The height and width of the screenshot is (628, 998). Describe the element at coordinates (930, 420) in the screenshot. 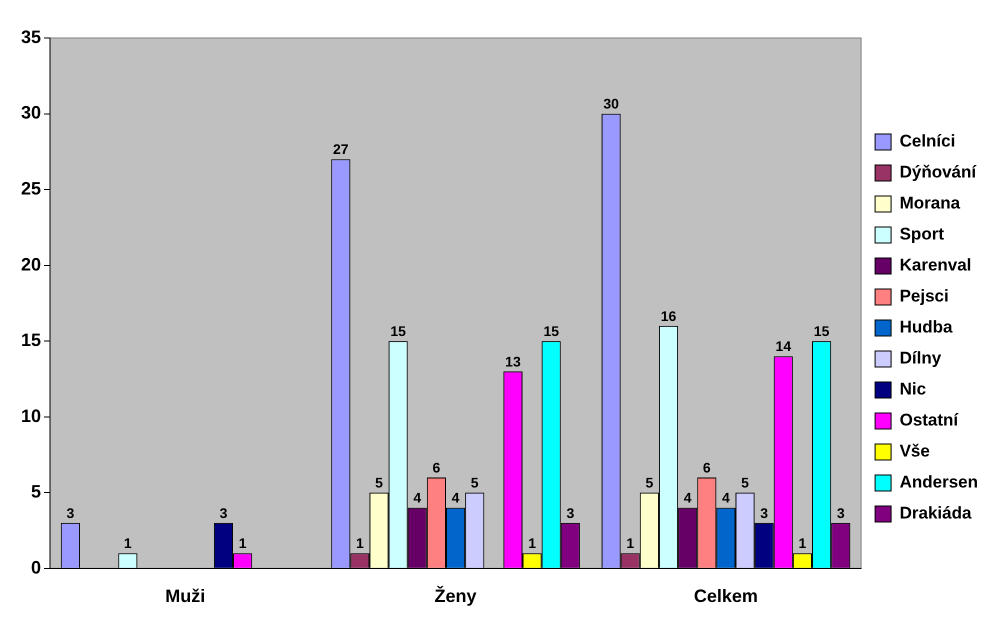

I see `legend-label: Ostatní` at that location.